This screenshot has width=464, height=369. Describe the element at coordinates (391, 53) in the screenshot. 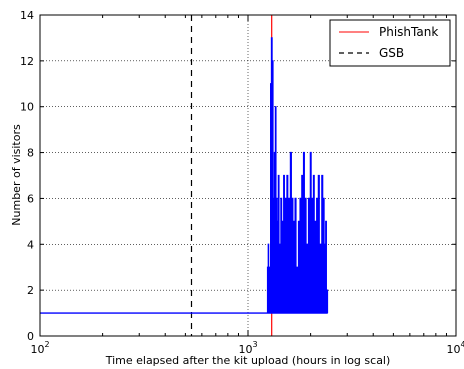

I see `legend-label-gsb: GSB` at that location.